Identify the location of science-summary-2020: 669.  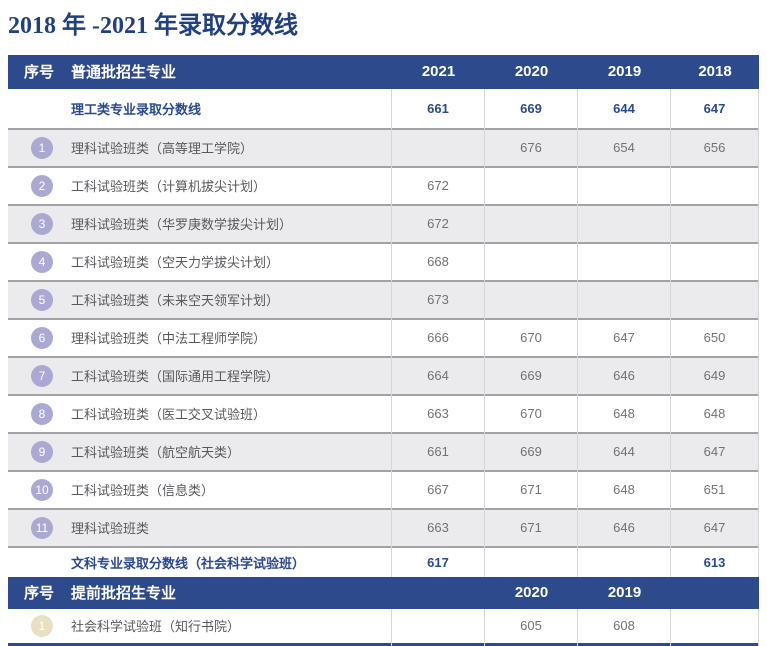
(531, 108).